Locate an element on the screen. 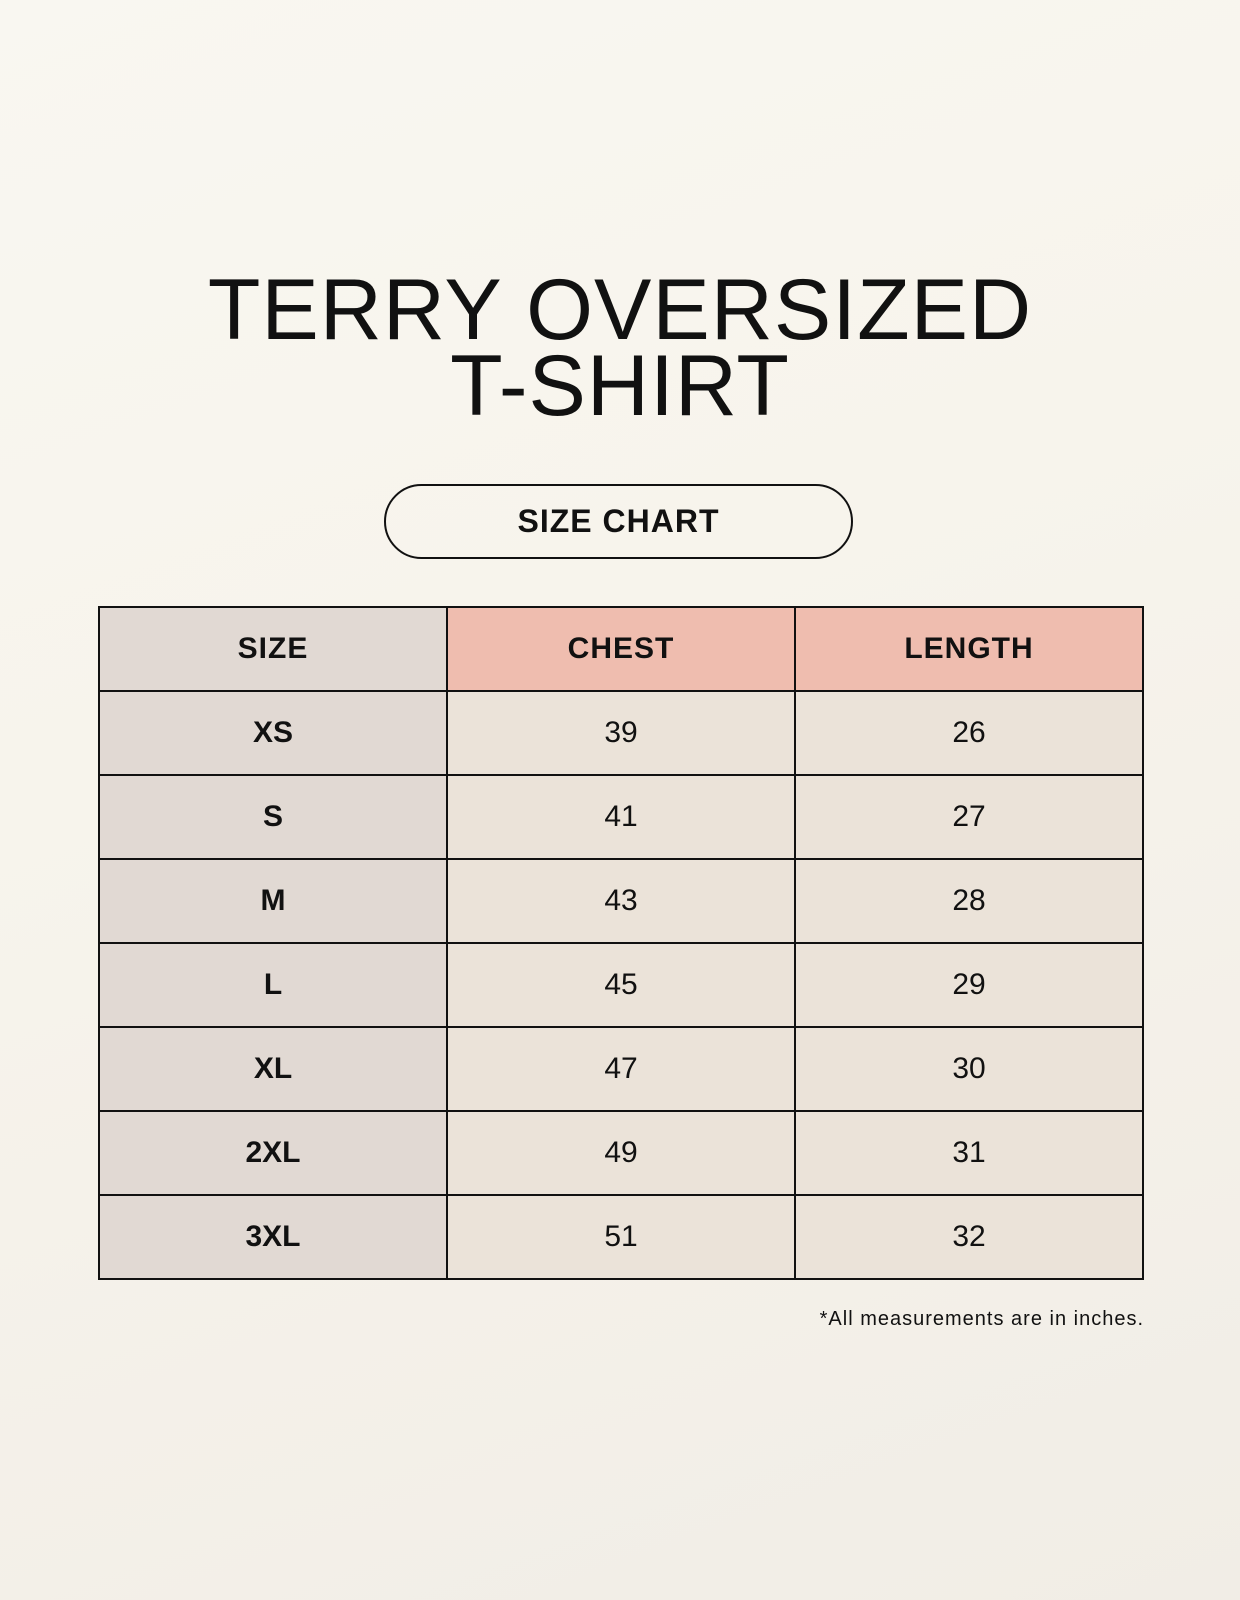  table-row: 3XL 51 32 is located at coordinates (621, 1237).